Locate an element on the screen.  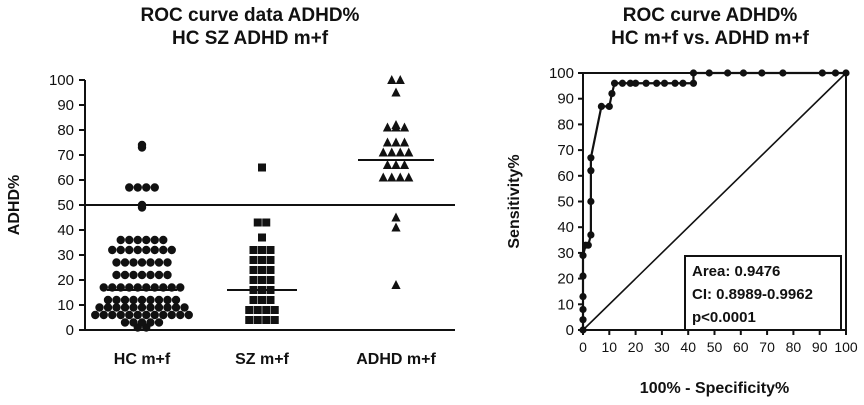
y-tick-label: 0 is located at coordinates (70, 330).